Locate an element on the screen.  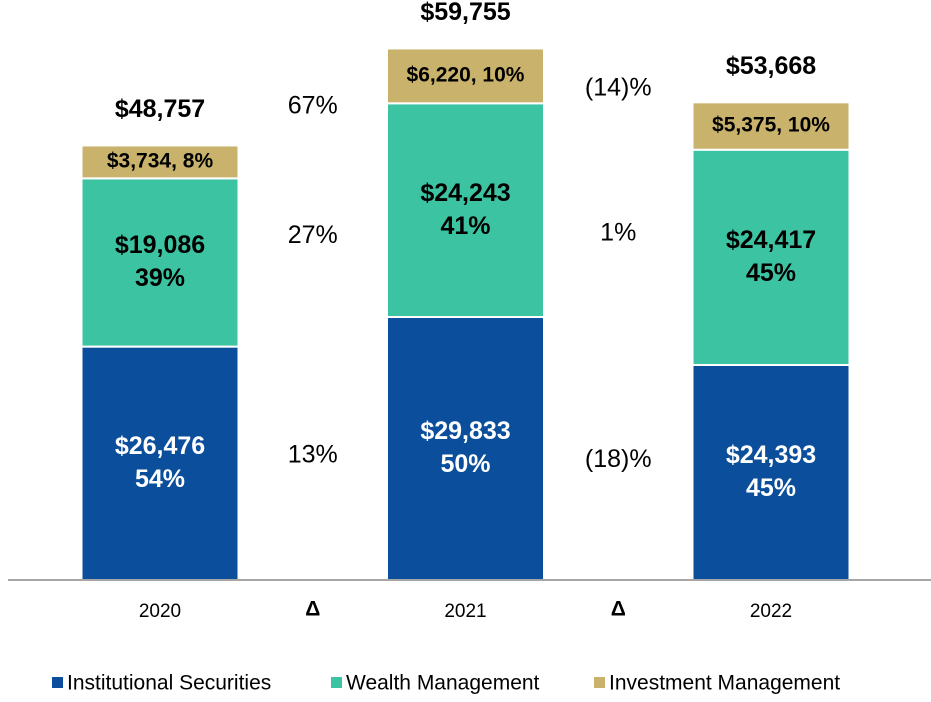
legend-label: Investment Management is located at coordinates (724, 683).